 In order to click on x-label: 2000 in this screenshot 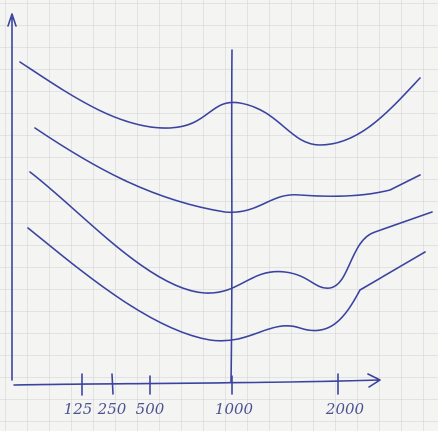, I will do `click(345, 409)`.